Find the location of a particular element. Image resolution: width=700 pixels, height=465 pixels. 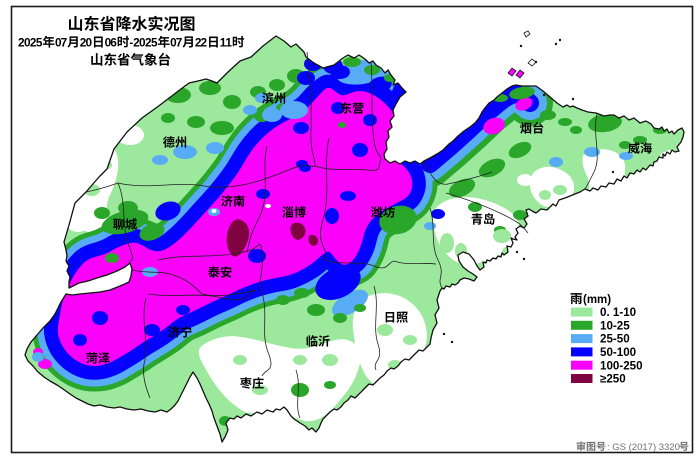

svg-text: 20 is located at coordinates (86, 43).